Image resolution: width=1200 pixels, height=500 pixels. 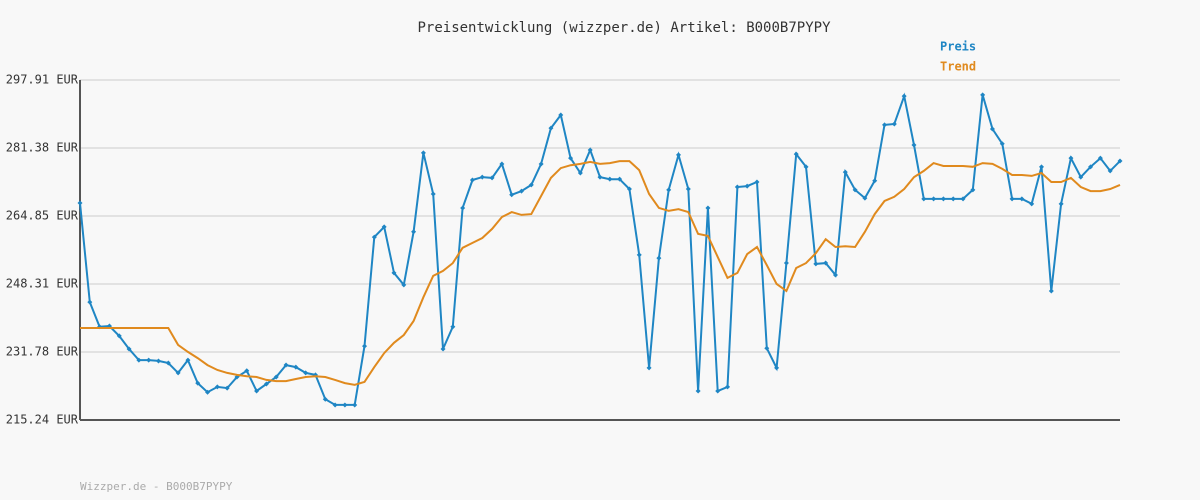 I want to click on y-tick-label: 248.31 EUR, so click(x=42, y=283).